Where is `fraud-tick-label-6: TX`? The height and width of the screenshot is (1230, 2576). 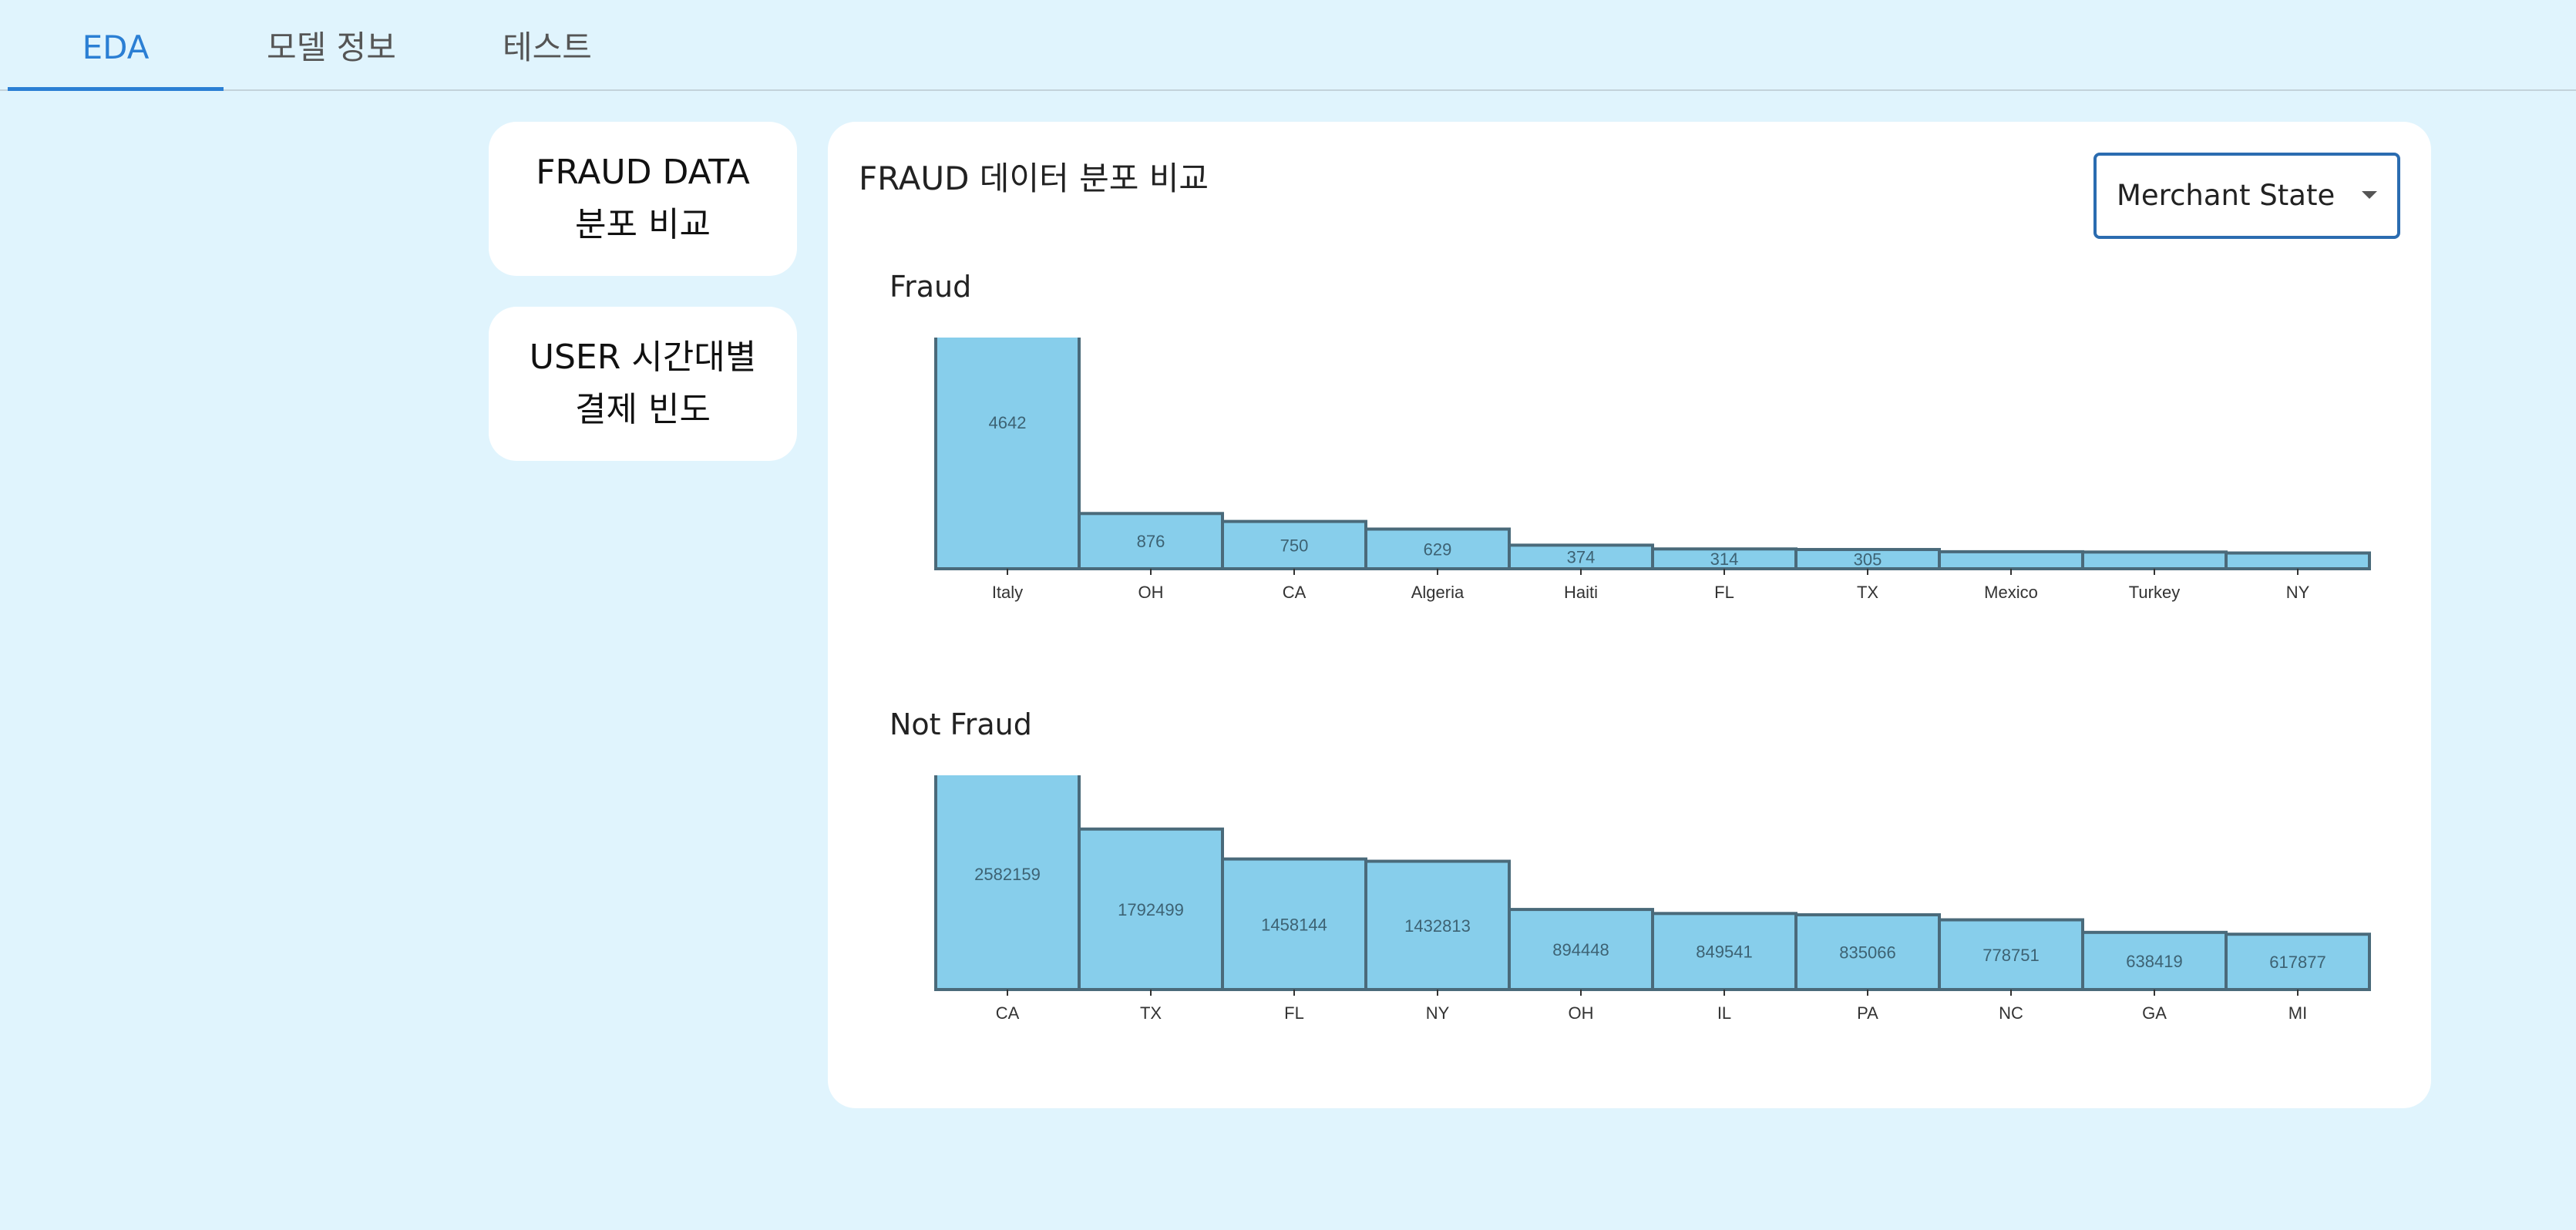 fraud-tick-label-6: TX is located at coordinates (1867, 592).